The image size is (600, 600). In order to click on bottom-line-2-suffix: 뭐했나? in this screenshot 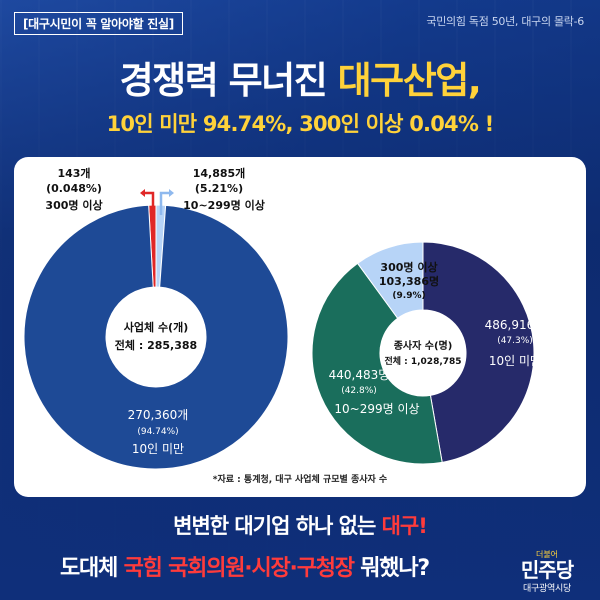, I will do `click(391, 568)`.